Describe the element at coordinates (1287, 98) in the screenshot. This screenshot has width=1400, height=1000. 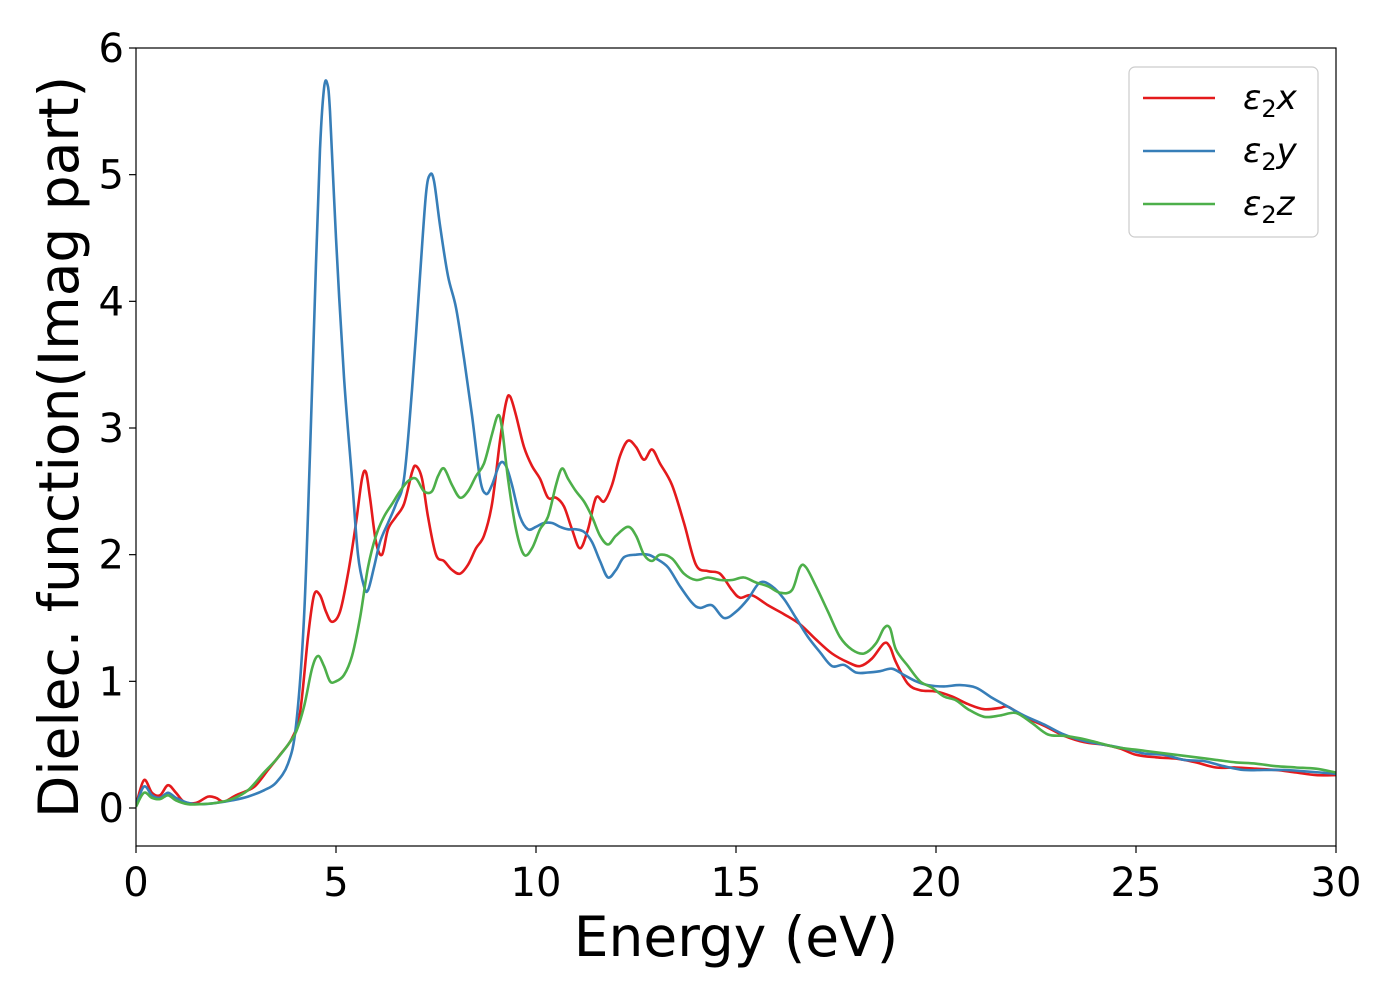
I see `legend-label-tail: x` at that location.